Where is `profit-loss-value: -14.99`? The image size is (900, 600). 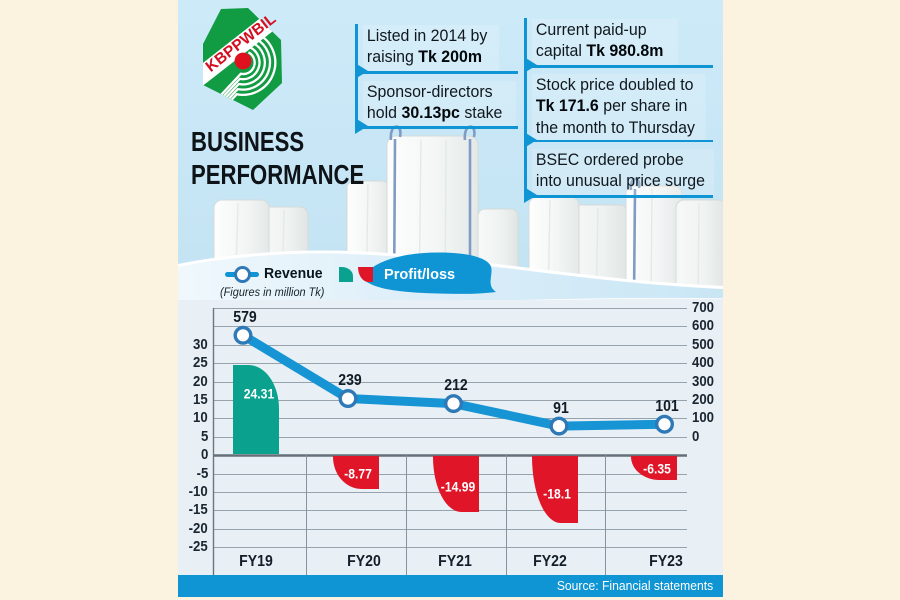 profit-loss-value: -14.99 is located at coordinates (458, 487).